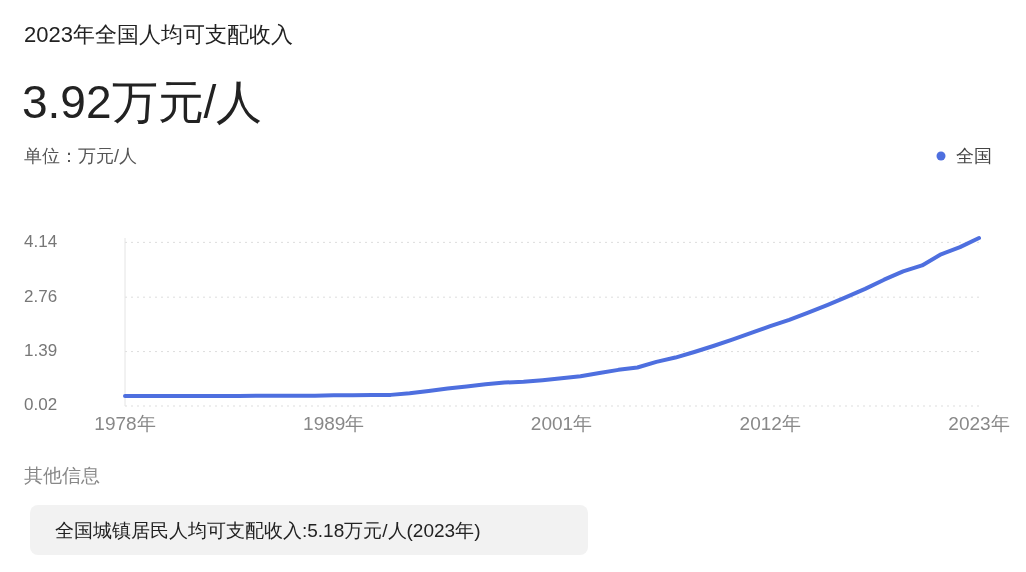  I want to click on y-axis-title: 单位：万元/人, so click(81, 156).